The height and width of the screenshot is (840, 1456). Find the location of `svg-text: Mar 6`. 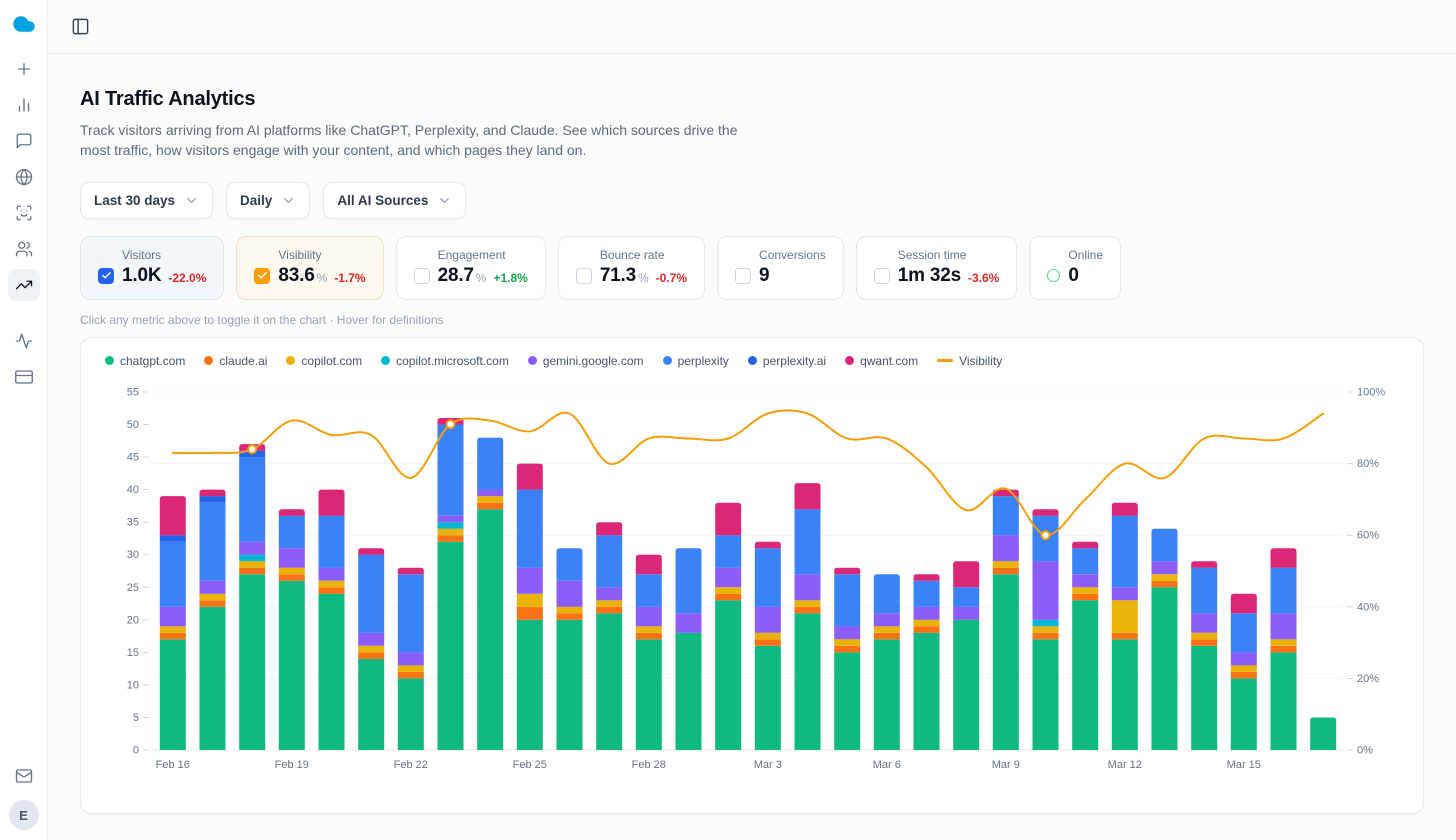

svg-text: Mar 6 is located at coordinates (887, 765).